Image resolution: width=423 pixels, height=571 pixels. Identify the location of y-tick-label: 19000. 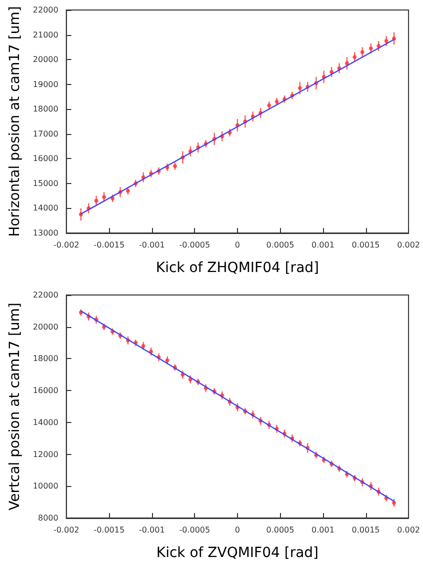
(45, 84).